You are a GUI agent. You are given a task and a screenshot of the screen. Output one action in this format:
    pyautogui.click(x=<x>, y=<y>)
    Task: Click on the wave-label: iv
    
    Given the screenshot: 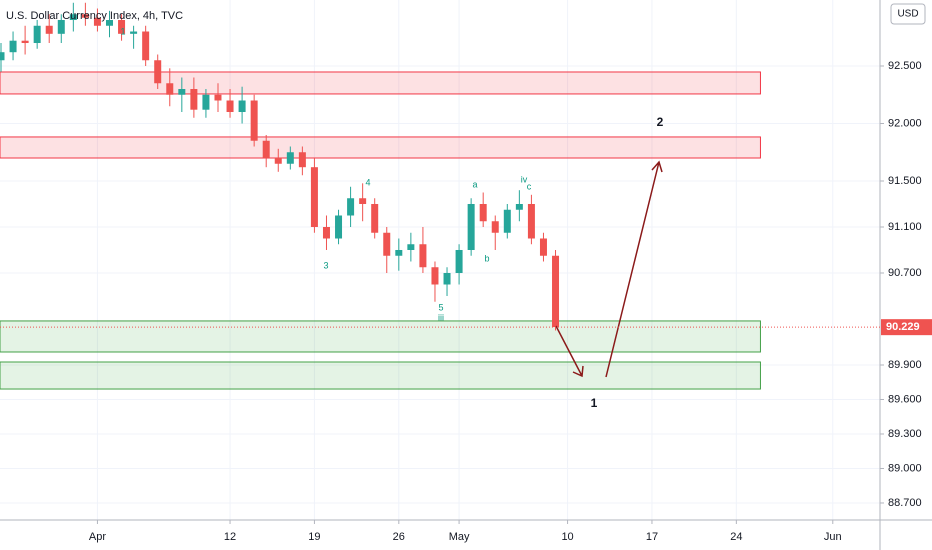 What is the action you would take?
    pyautogui.click(x=524, y=179)
    